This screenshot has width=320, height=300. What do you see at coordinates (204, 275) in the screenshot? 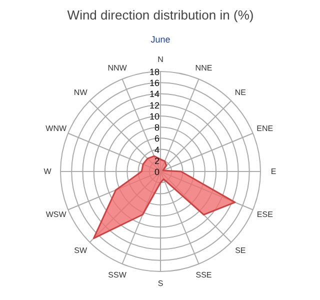
I see `spoke-label: SSE` at bounding box center [204, 275].